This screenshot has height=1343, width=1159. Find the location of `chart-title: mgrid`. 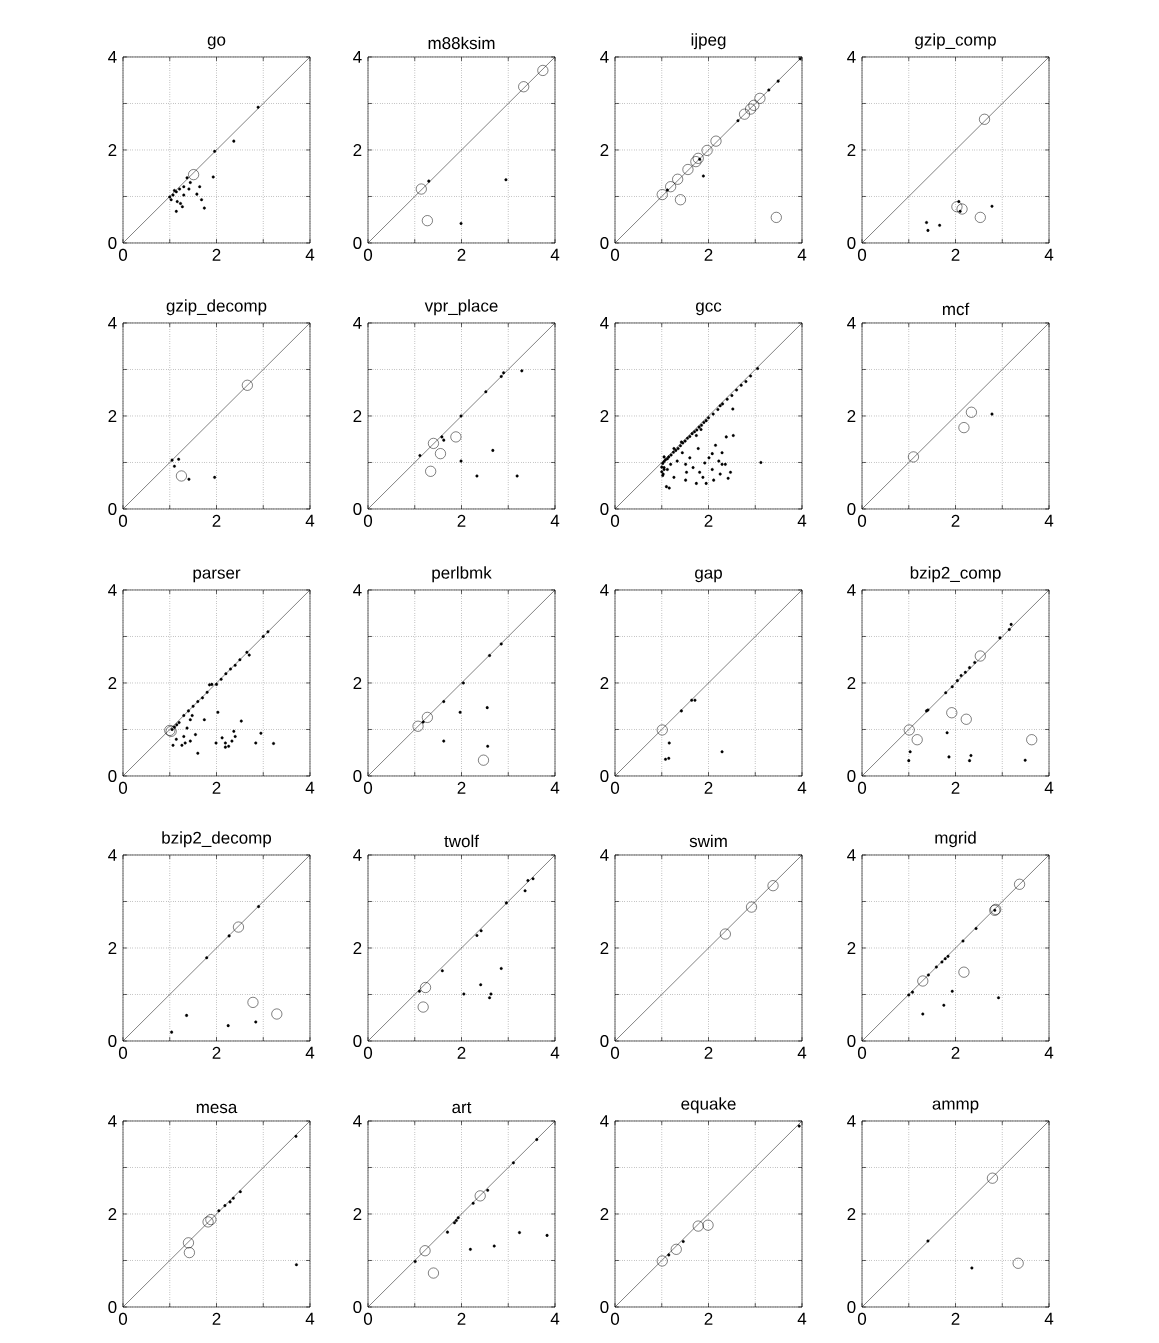

chart-title: mgrid is located at coordinates (955, 839).